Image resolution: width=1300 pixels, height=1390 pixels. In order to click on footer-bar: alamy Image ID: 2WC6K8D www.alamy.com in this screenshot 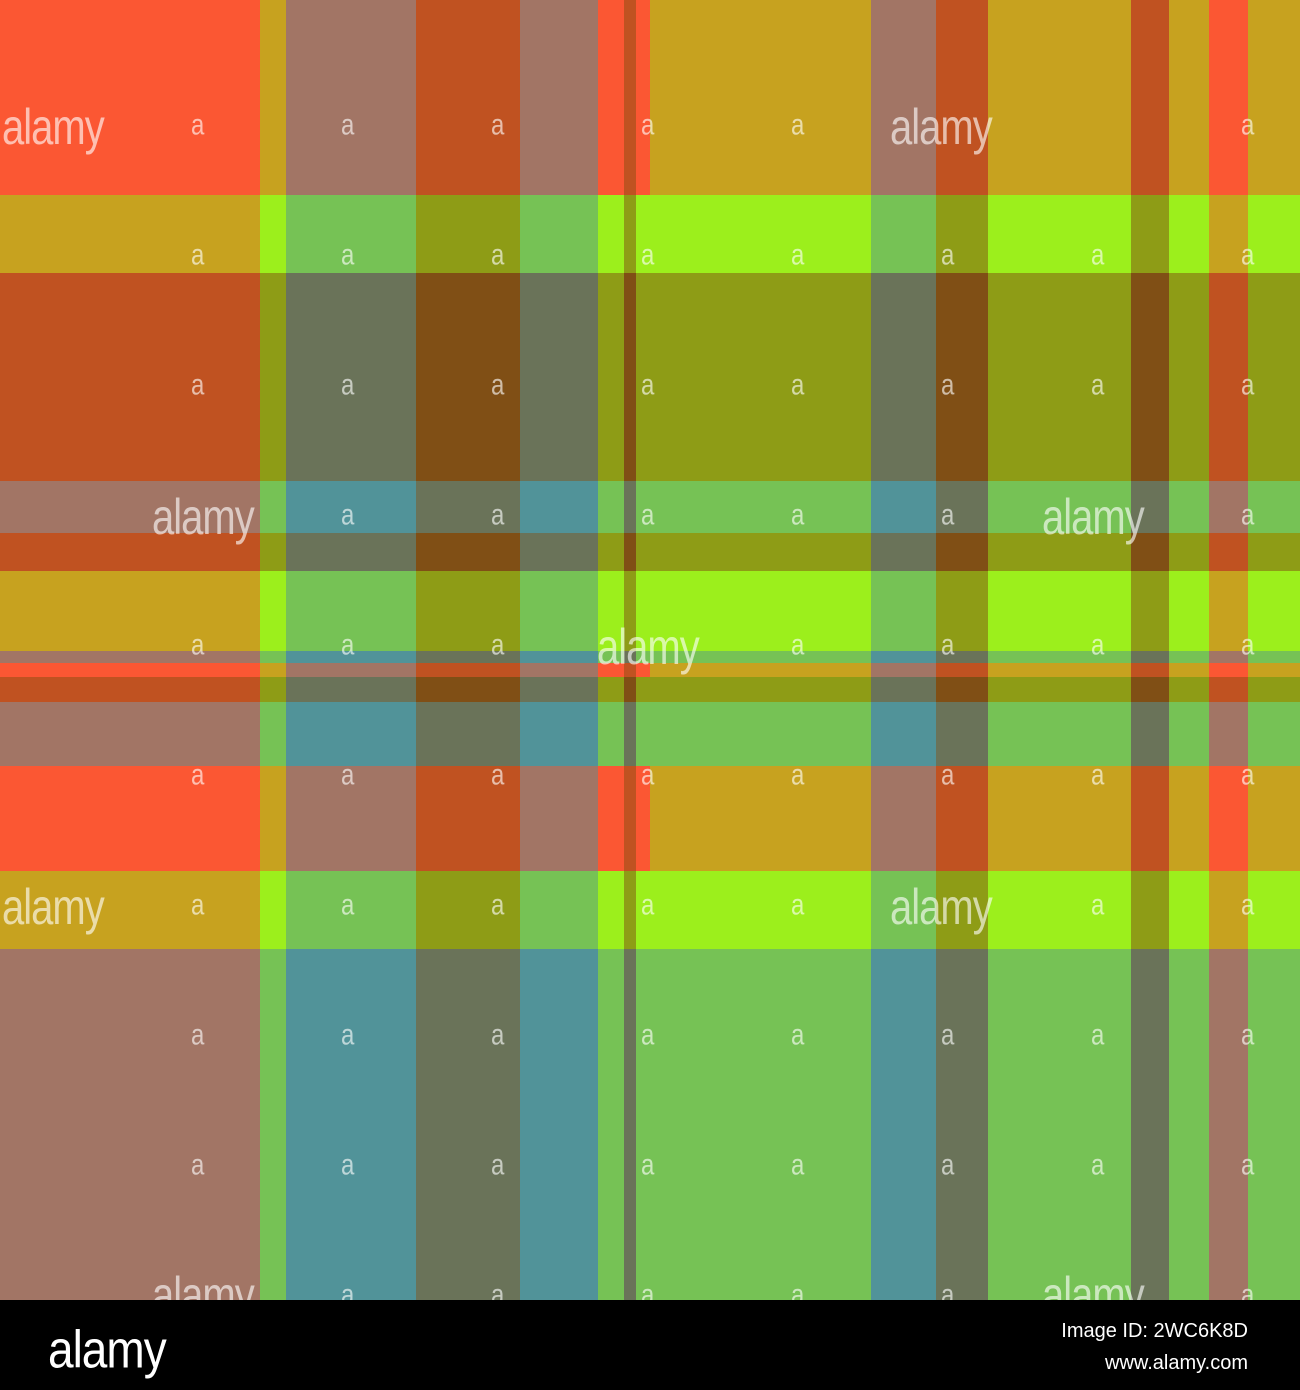, I will do `click(650, 1345)`.